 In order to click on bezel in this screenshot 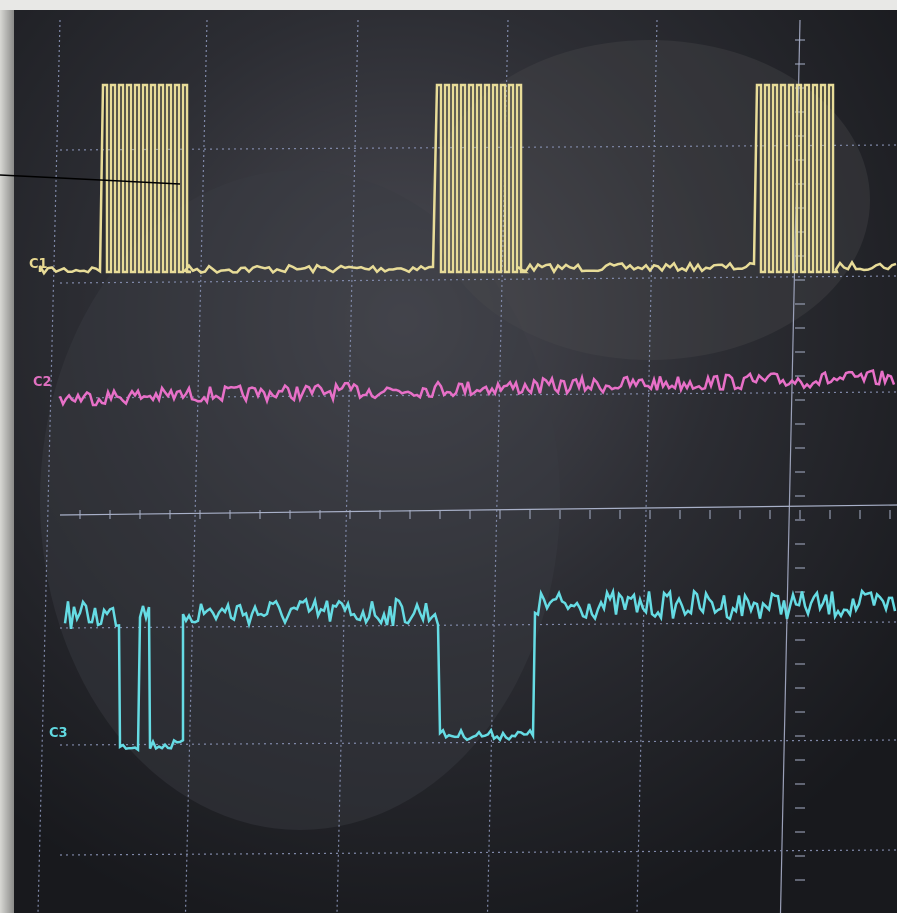, I will do `click(7, 456)`.